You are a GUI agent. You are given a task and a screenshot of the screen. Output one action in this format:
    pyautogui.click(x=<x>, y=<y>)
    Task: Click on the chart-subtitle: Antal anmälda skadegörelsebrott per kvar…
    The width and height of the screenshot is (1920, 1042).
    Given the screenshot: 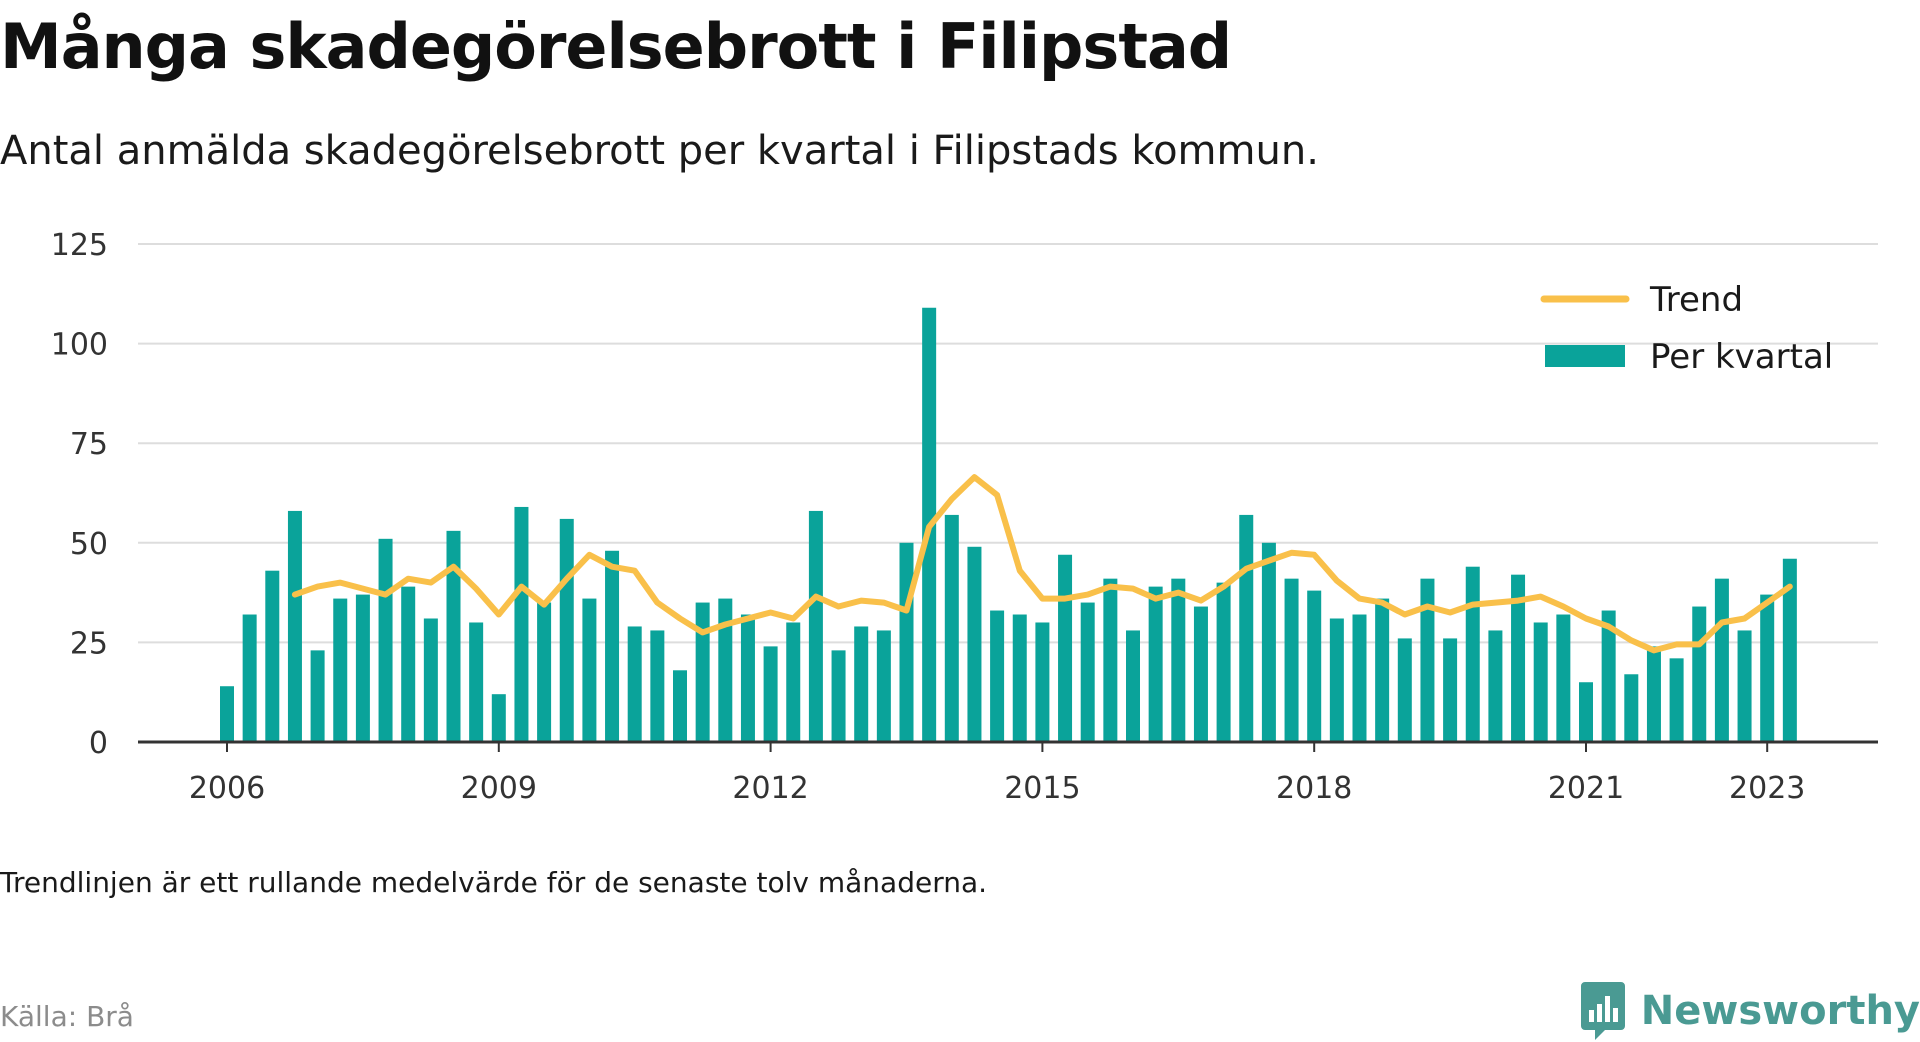 What is the action you would take?
    pyautogui.click(x=659, y=151)
    